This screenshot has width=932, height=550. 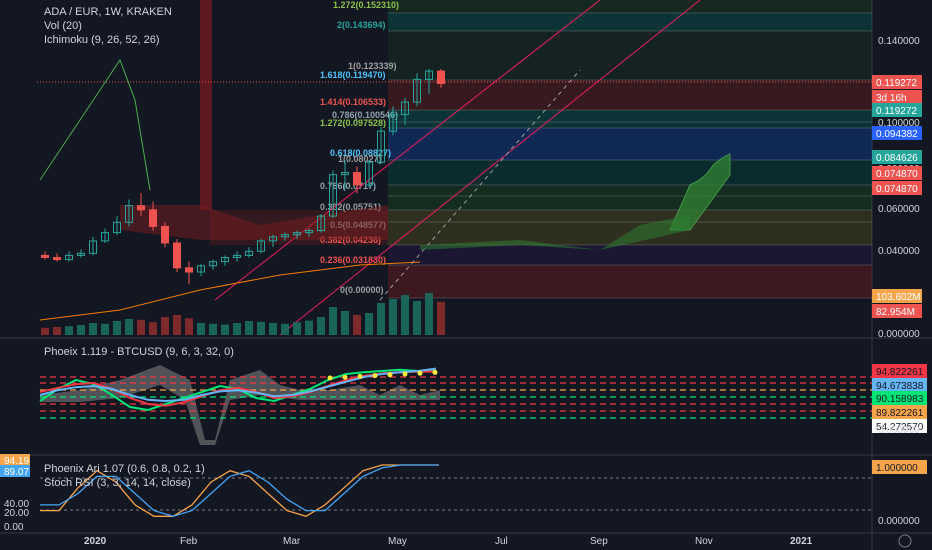 I want to click on fib-label: 0.236(0.031830), so click(x=353, y=260).